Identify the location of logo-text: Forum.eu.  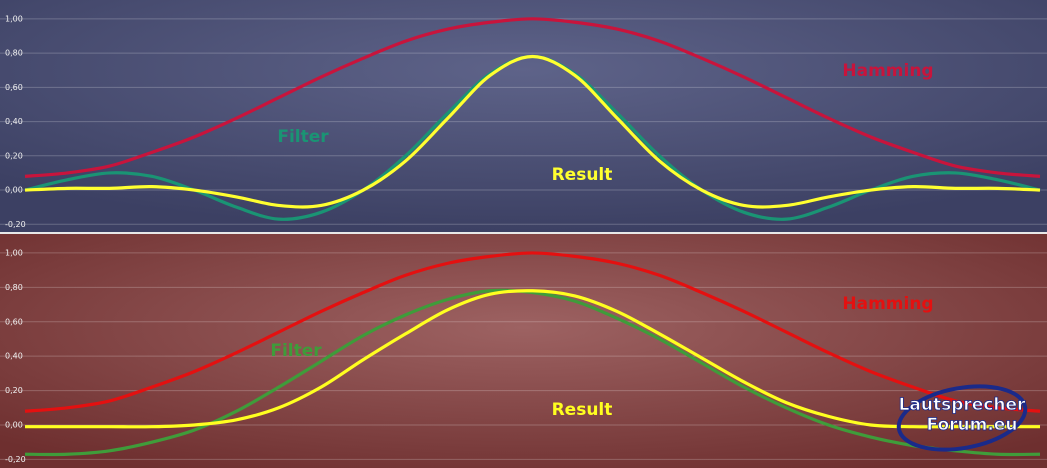
(972, 425).